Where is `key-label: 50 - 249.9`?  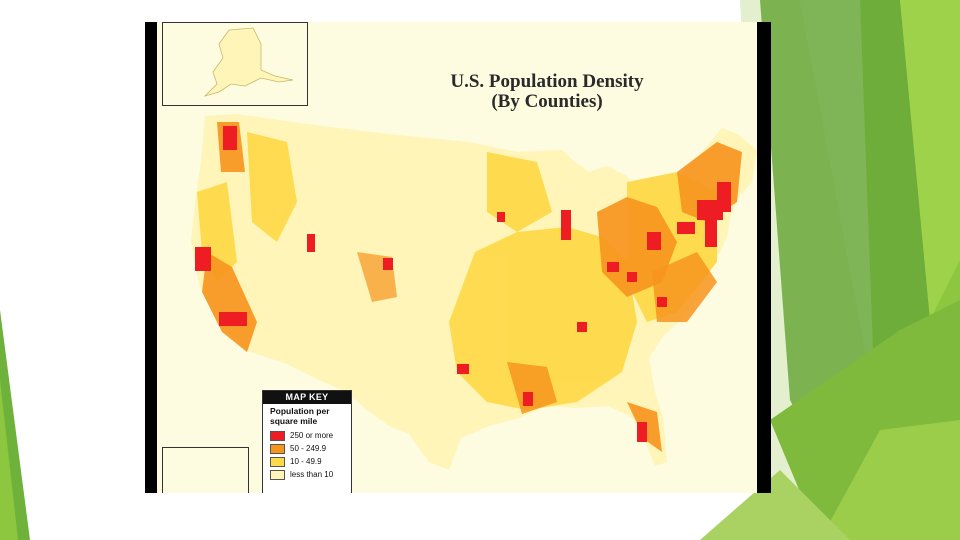 key-label: 50 - 249.9 is located at coordinates (308, 448).